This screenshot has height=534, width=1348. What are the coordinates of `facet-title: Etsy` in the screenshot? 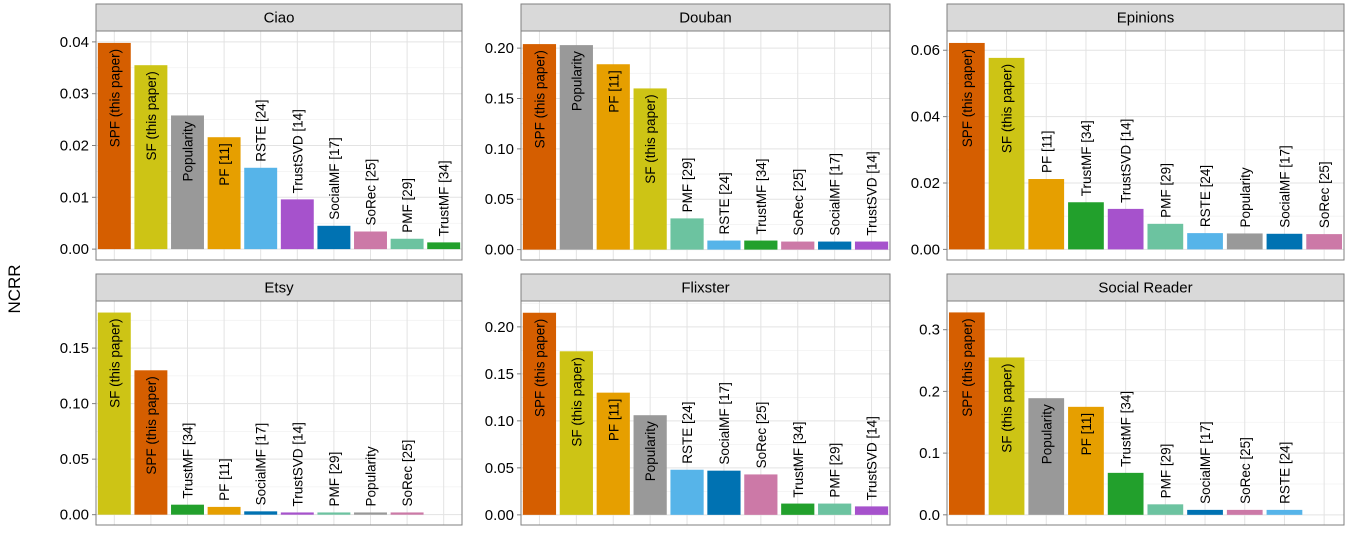 It's located at (279, 288).